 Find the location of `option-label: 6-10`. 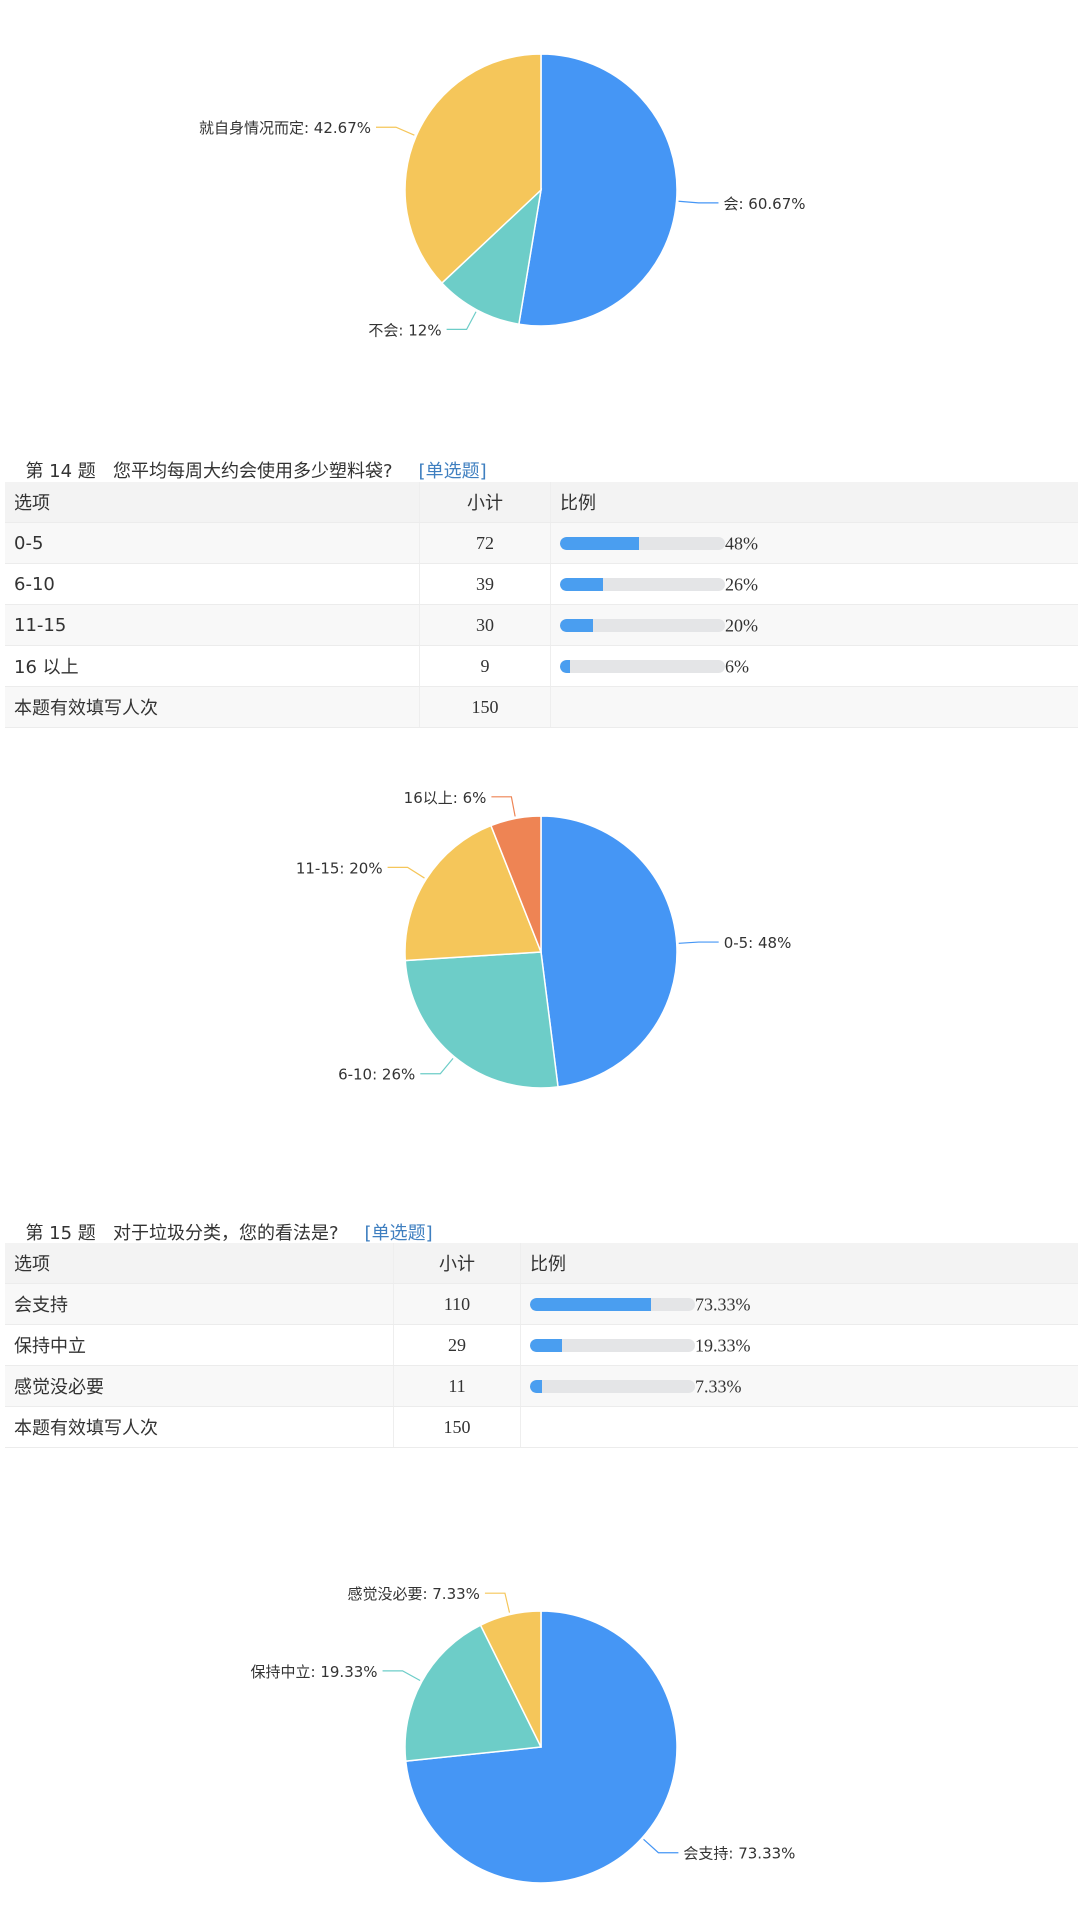

option-label: 6-10 is located at coordinates (212, 584).